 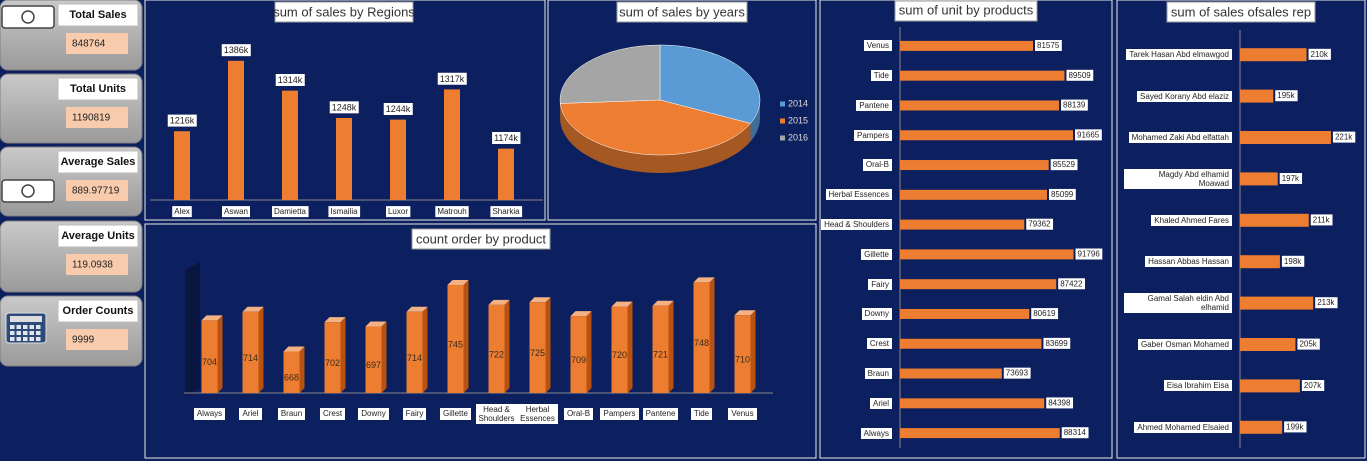 I want to click on data-label: 714, so click(x=414, y=358).